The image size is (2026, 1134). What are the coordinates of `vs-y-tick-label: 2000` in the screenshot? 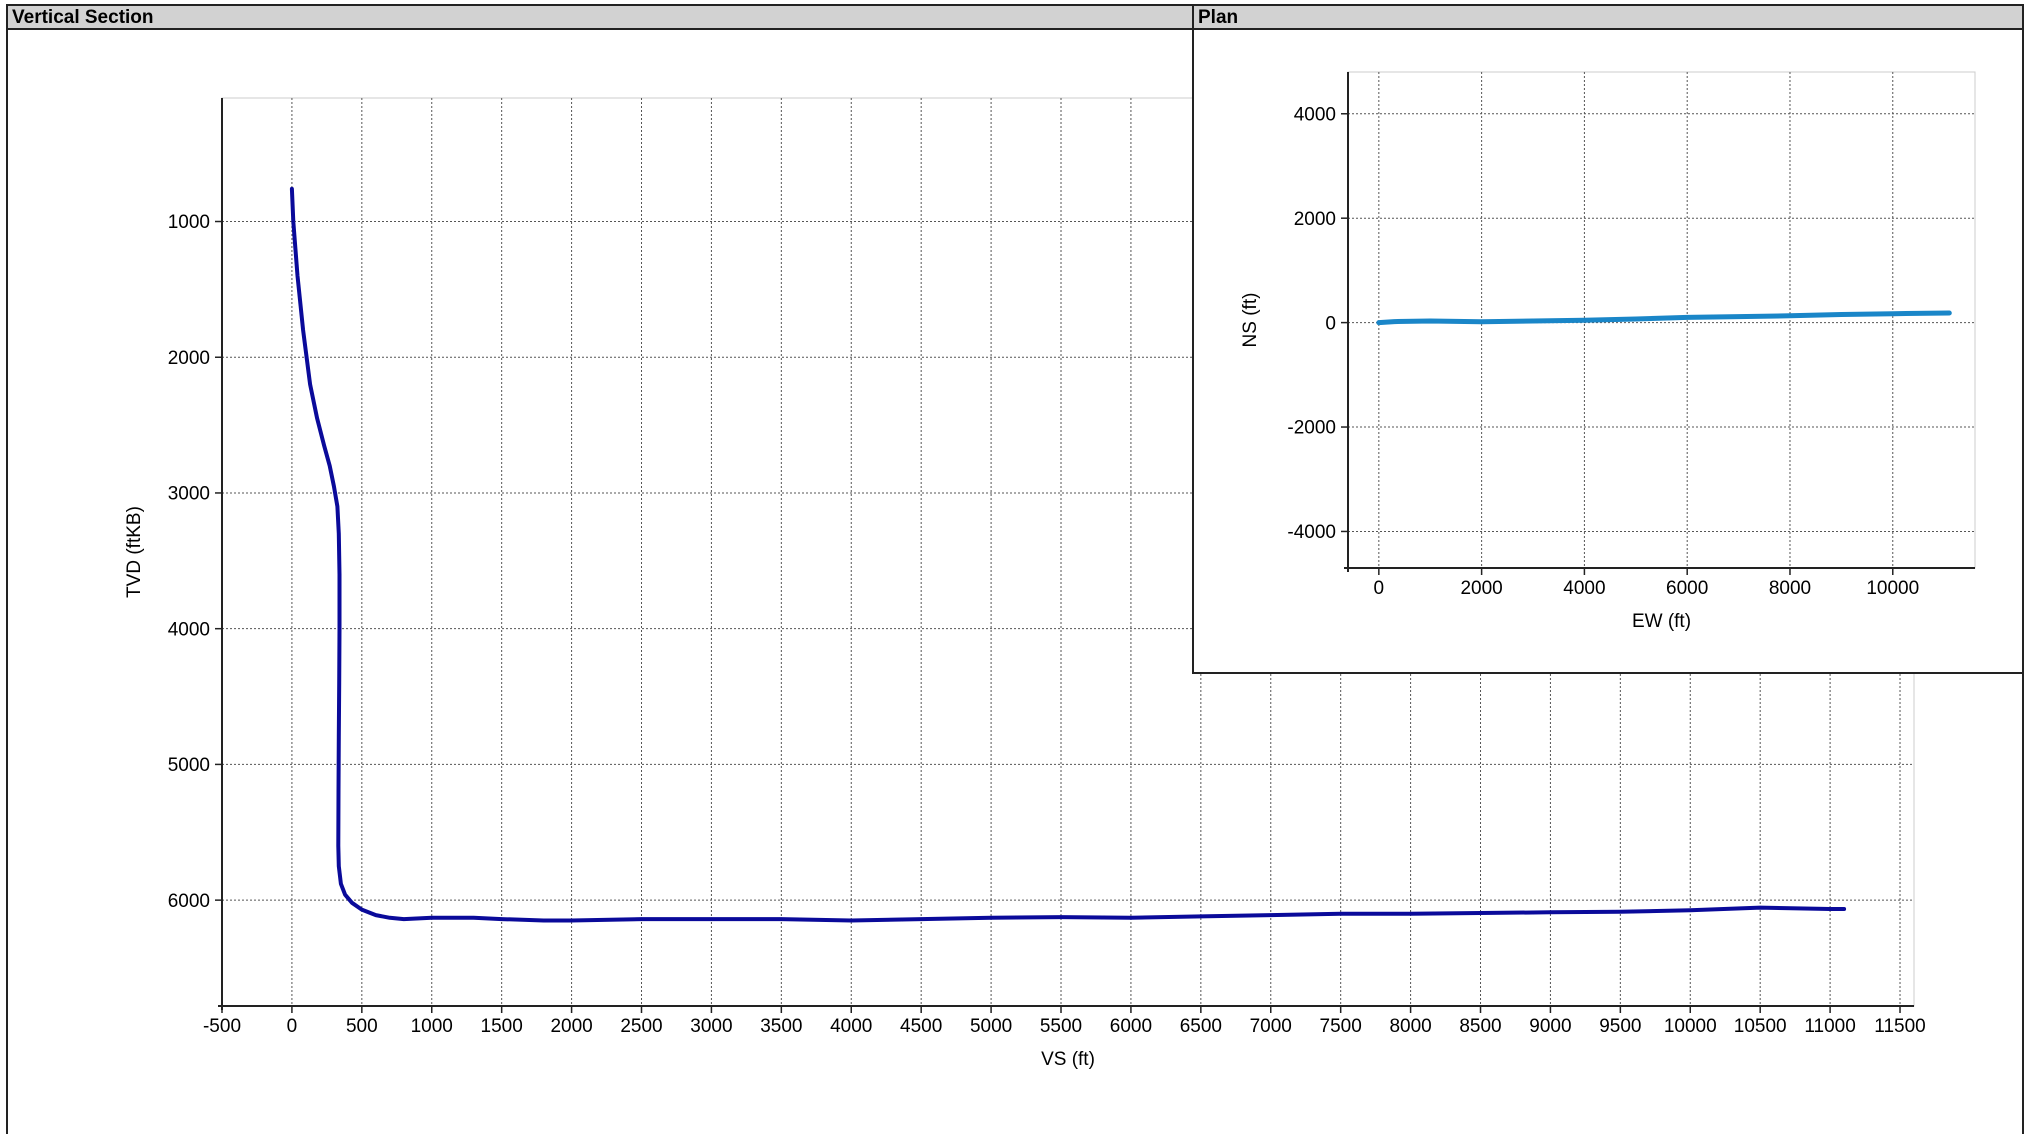 It's located at (189, 358).